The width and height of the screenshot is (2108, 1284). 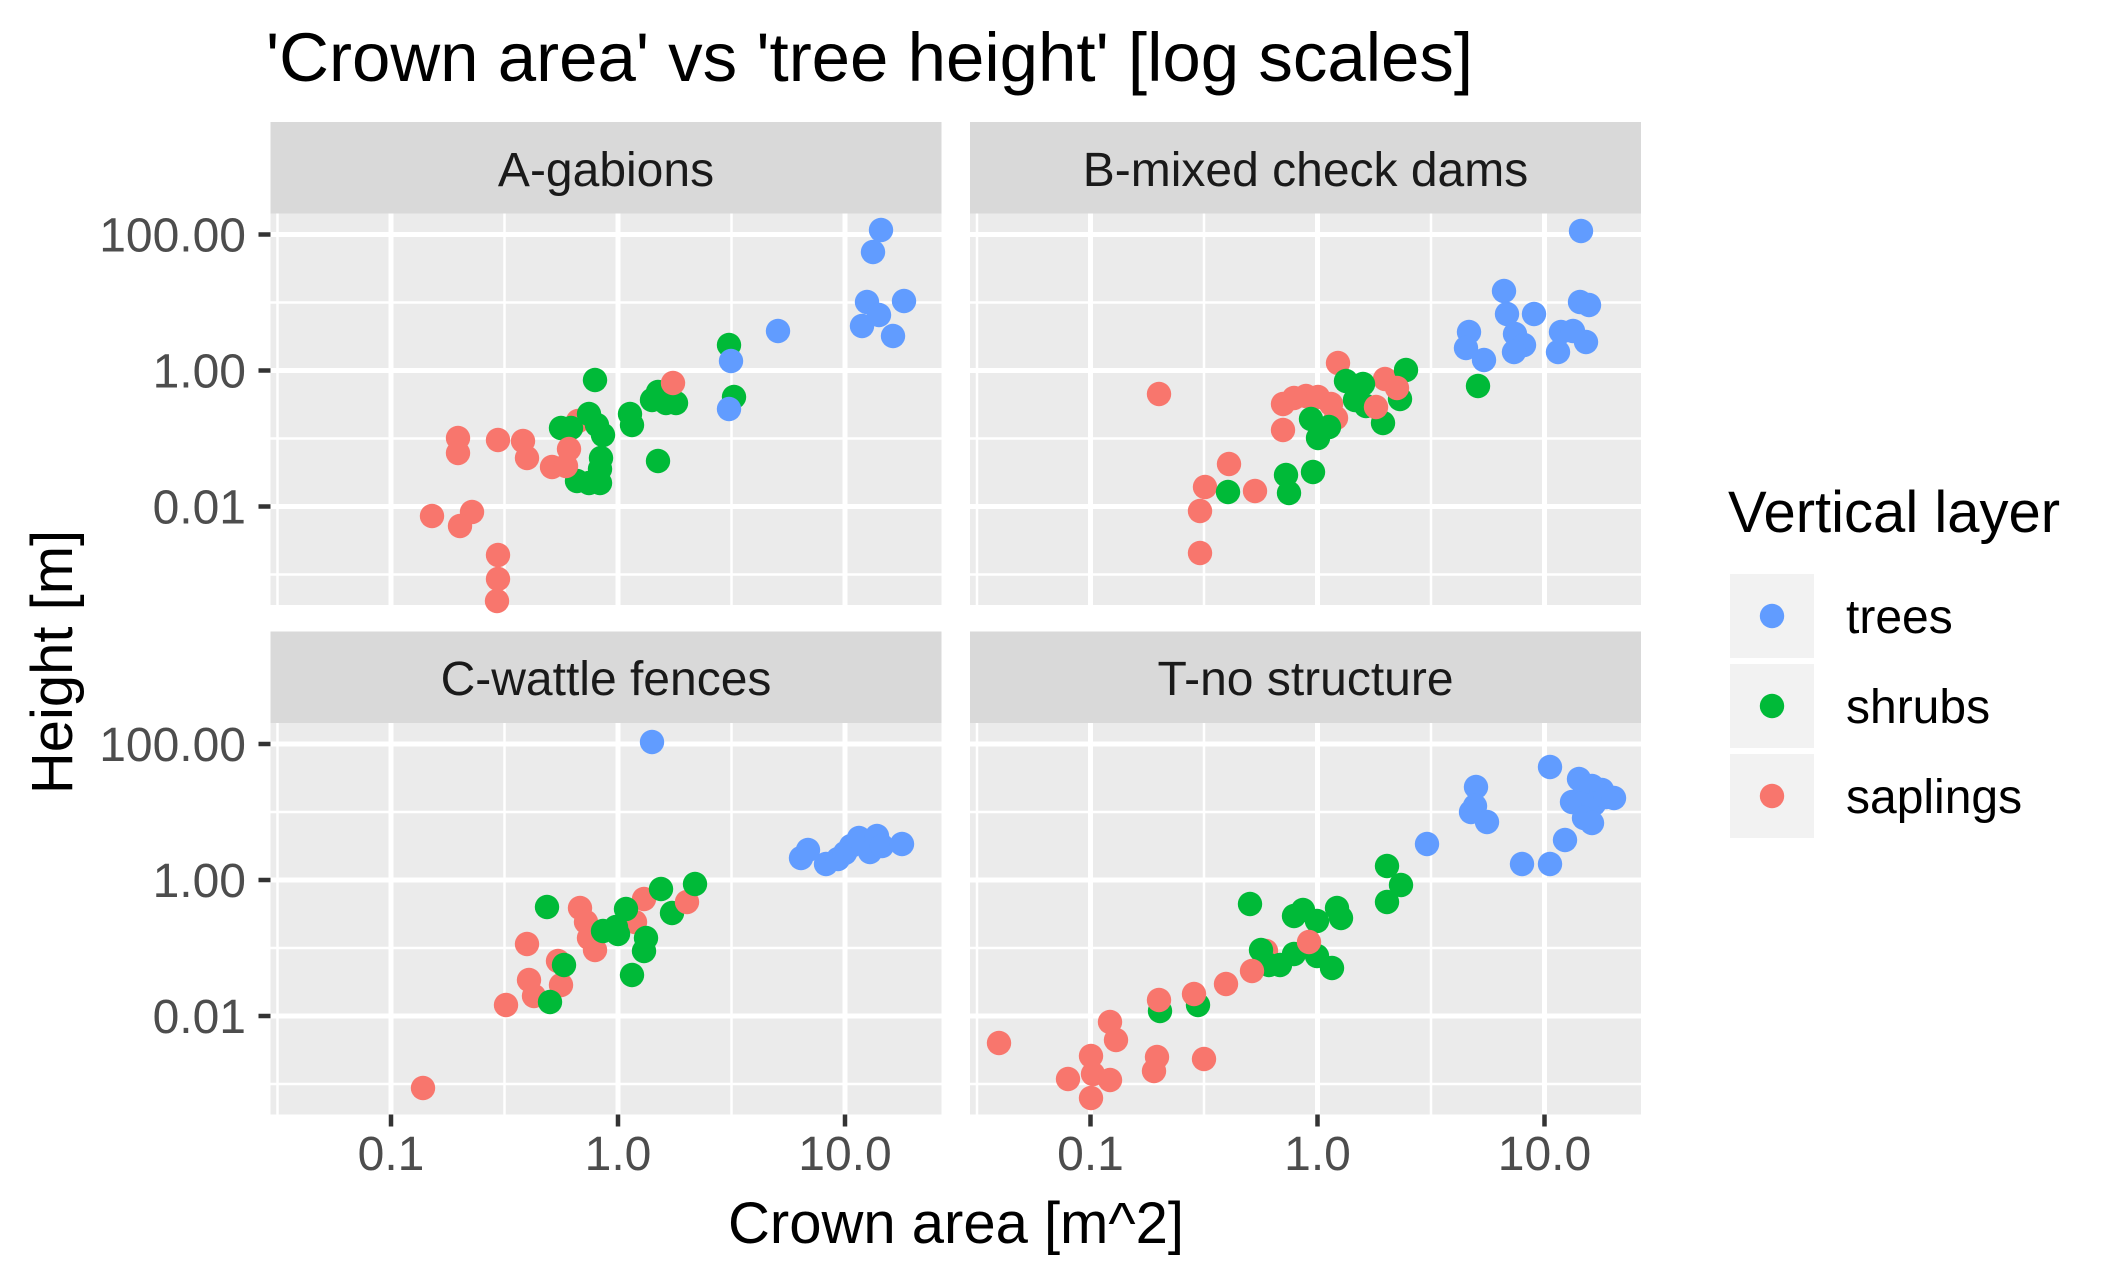 I want to click on svg-text: B-mixed check dams, so click(x=1305, y=170).